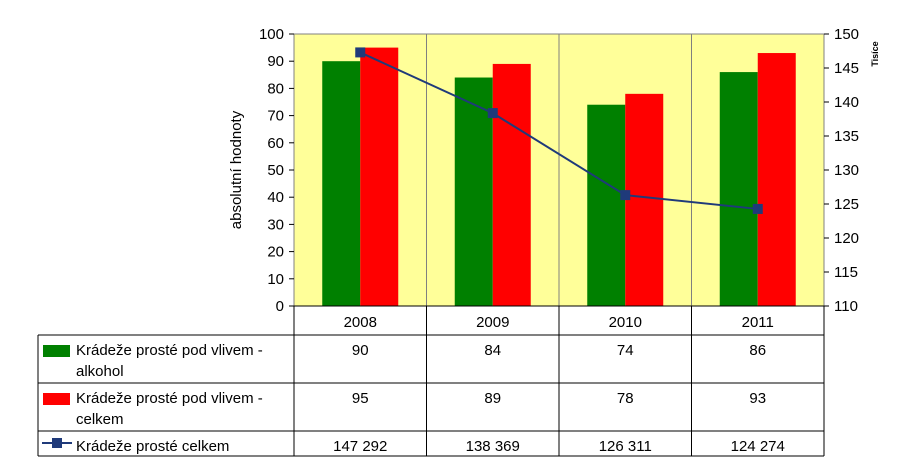 The height and width of the screenshot is (472, 902). What do you see at coordinates (275, 197) in the screenshot?
I see `left-tick-label: 40` at bounding box center [275, 197].